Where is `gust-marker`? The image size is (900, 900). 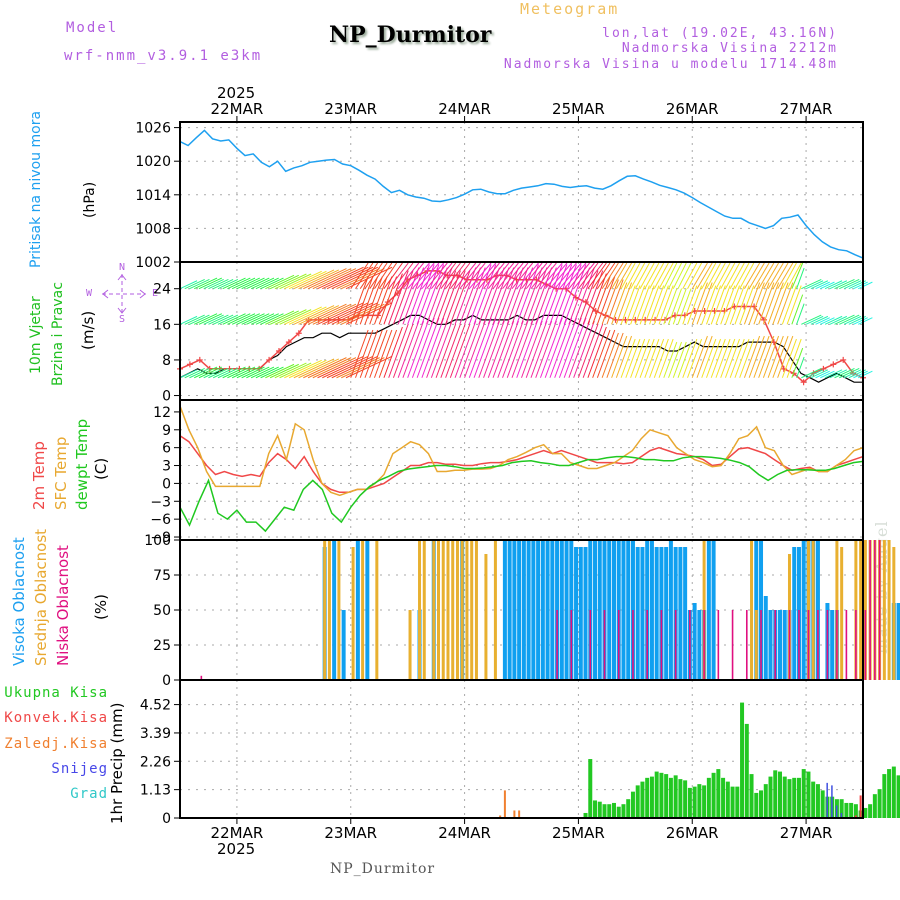
gust-marker is located at coordinates (833, 364).